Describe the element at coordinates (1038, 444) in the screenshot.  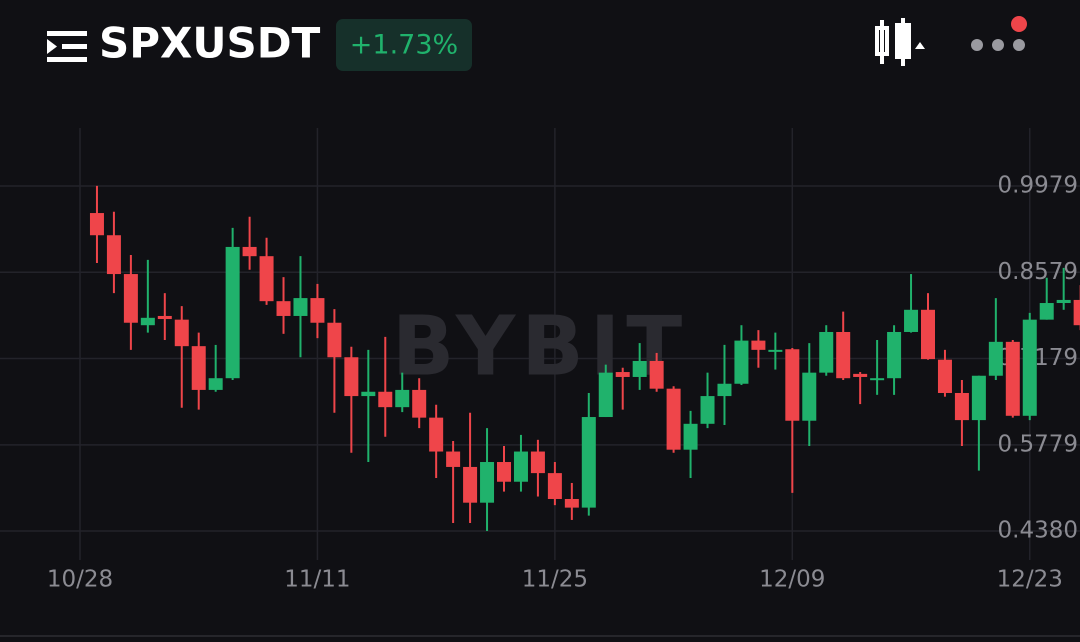
I see `y-tick-label: 0.5779` at that location.